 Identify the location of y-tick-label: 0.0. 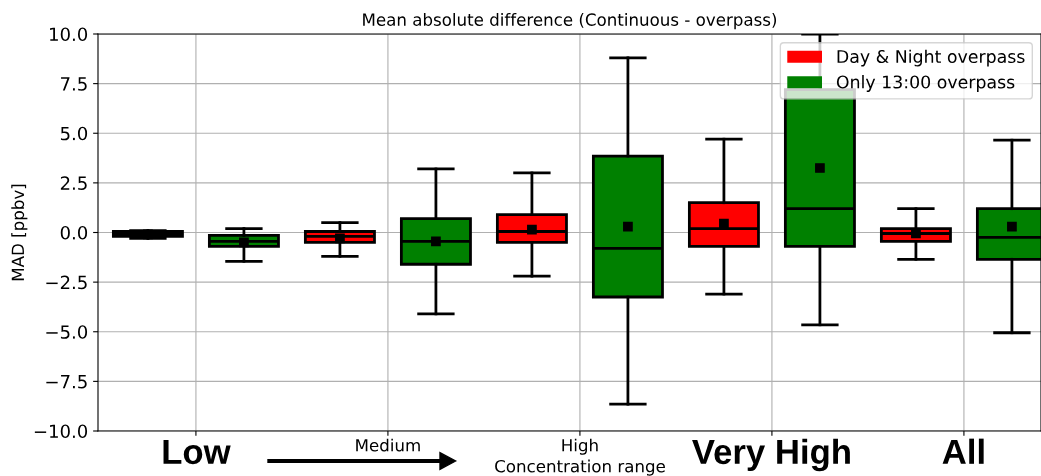
(74, 232).